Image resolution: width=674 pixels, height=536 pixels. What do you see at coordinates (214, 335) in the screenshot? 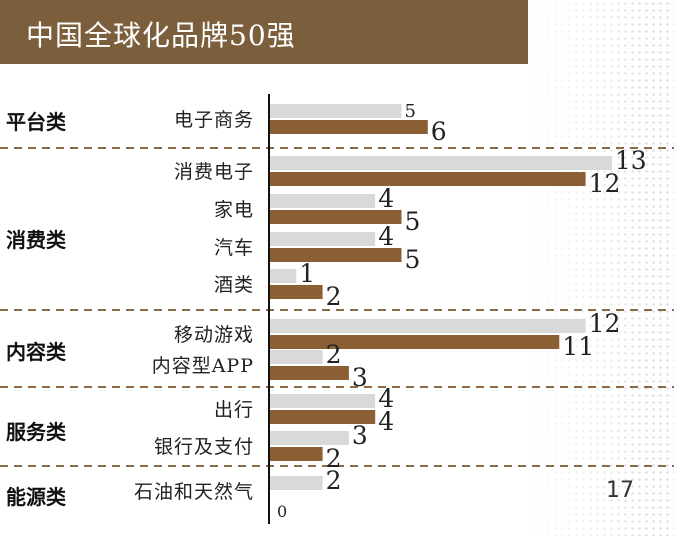
I see `category-label: 移动游戏` at bounding box center [214, 335].